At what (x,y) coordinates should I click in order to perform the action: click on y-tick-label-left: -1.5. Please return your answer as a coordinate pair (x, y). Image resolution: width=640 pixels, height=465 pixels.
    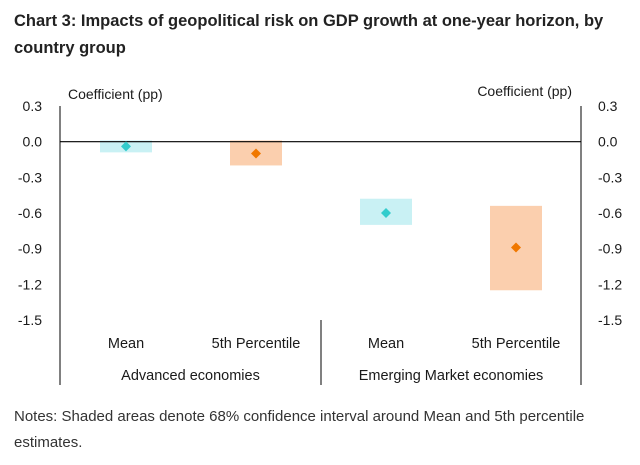
    Looking at the image, I should click on (30, 320).